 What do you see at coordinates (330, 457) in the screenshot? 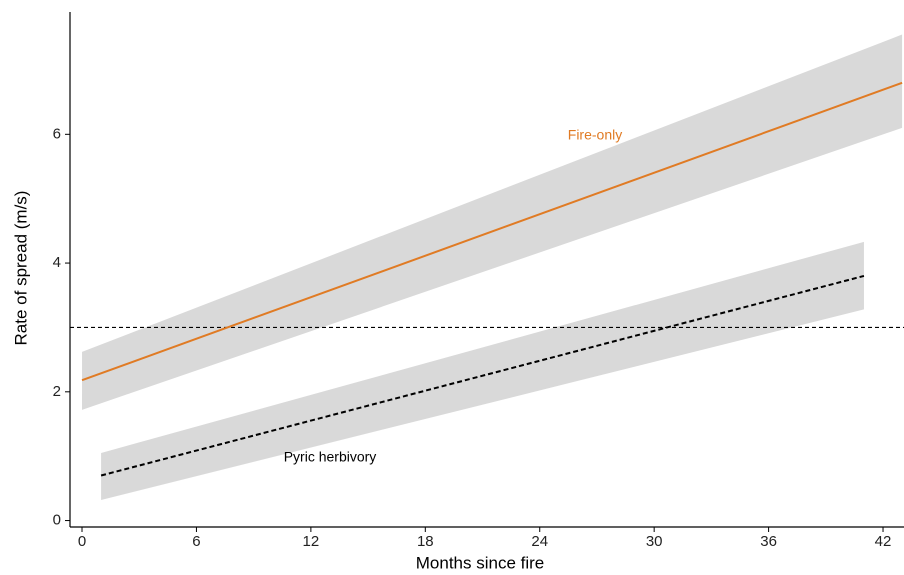
I see `series-label: Pyric herbivory` at bounding box center [330, 457].